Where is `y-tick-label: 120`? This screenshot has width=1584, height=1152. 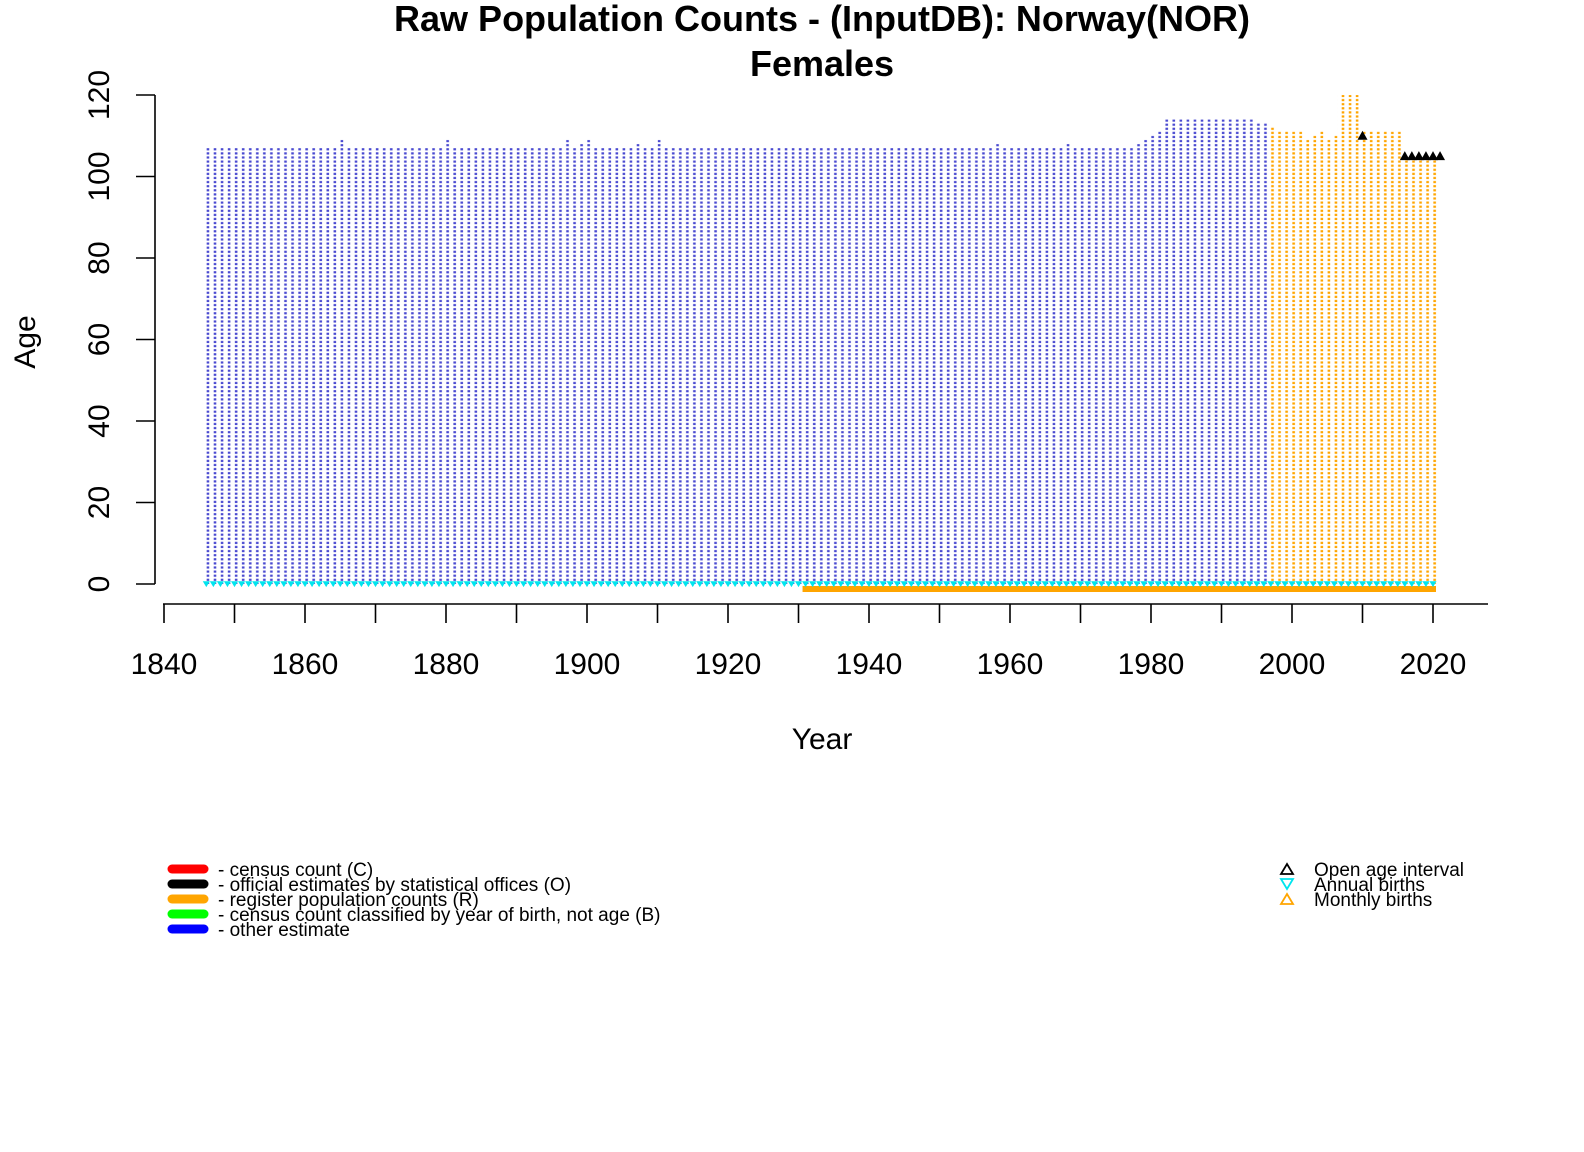
y-tick-label: 120 is located at coordinates (99, 95).